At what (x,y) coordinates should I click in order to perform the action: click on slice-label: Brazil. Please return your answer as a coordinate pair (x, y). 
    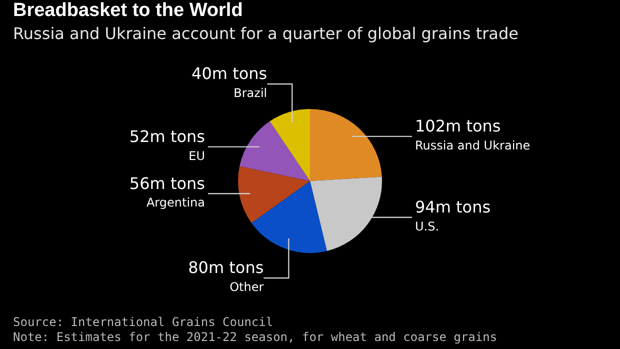
    Looking at the image, I should click on (251, 93).